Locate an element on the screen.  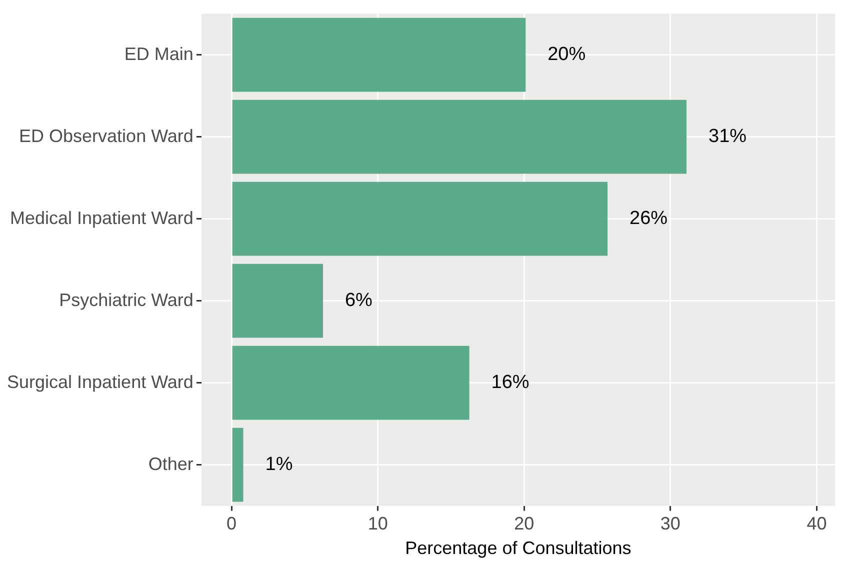
x-axis-title: Percentage of Consultations is located at coordinates (518, 548).